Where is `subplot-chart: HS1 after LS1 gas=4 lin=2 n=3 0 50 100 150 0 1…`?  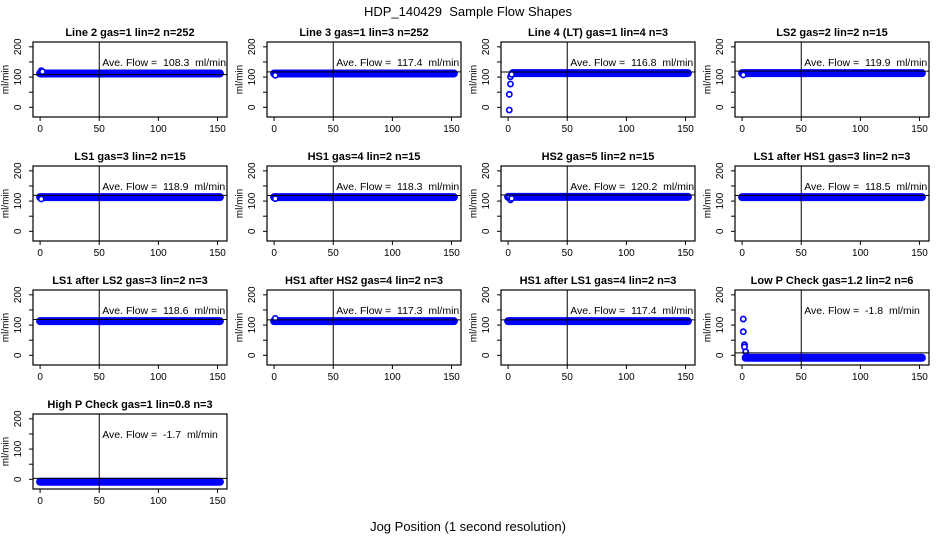
subplot-chart: HS1 after LS1 gas=4 lin=2 n=3 0 50 100 150 0 1… is located at coordinates (582, 329).